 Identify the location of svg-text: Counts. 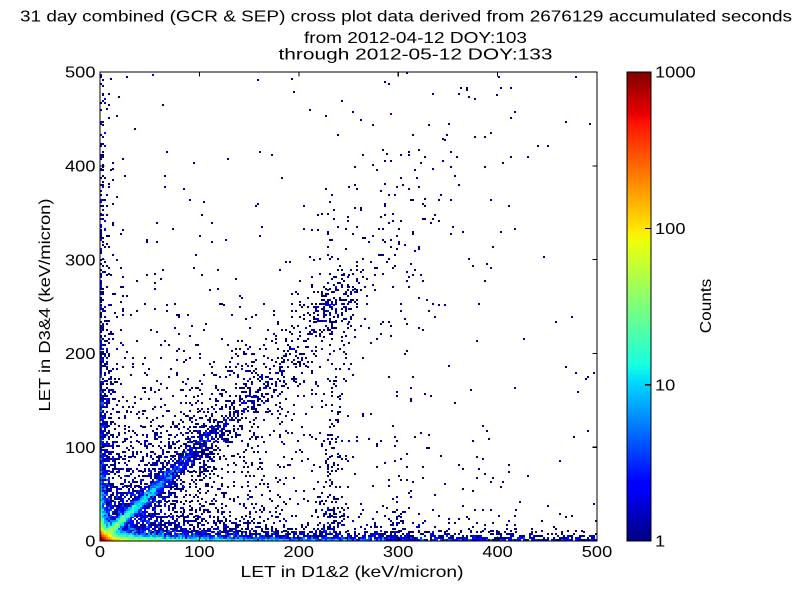
(706, 306).